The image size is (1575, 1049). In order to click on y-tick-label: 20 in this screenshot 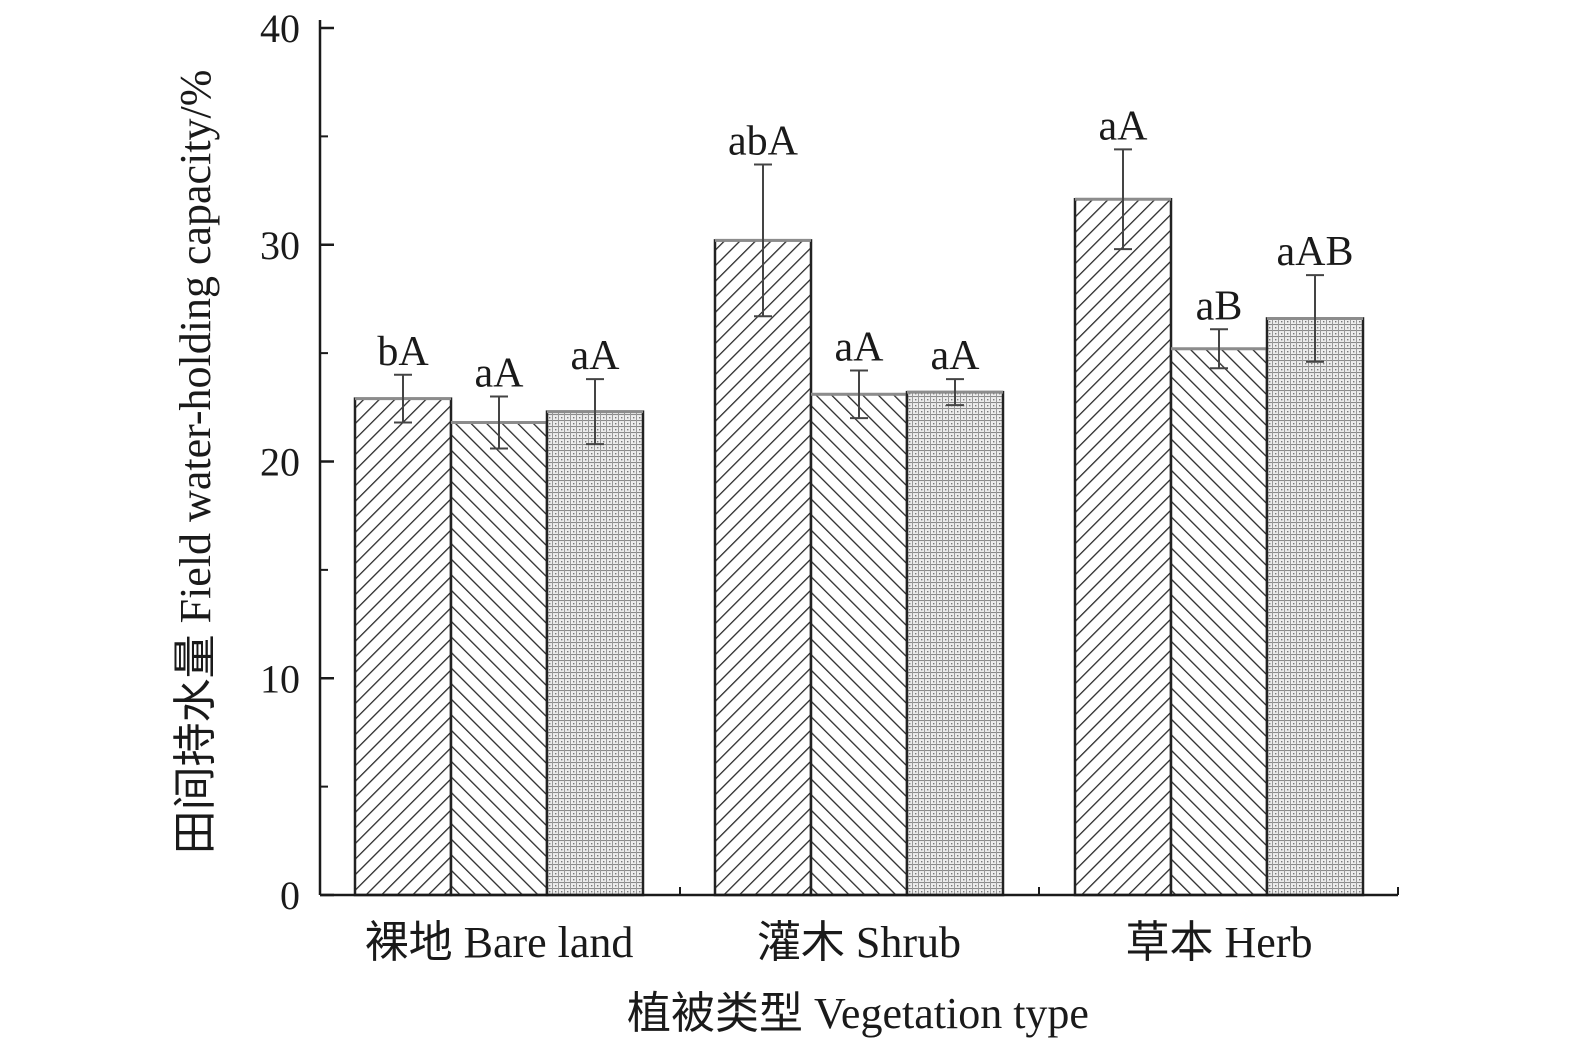, I will do `click(280, 462)`.